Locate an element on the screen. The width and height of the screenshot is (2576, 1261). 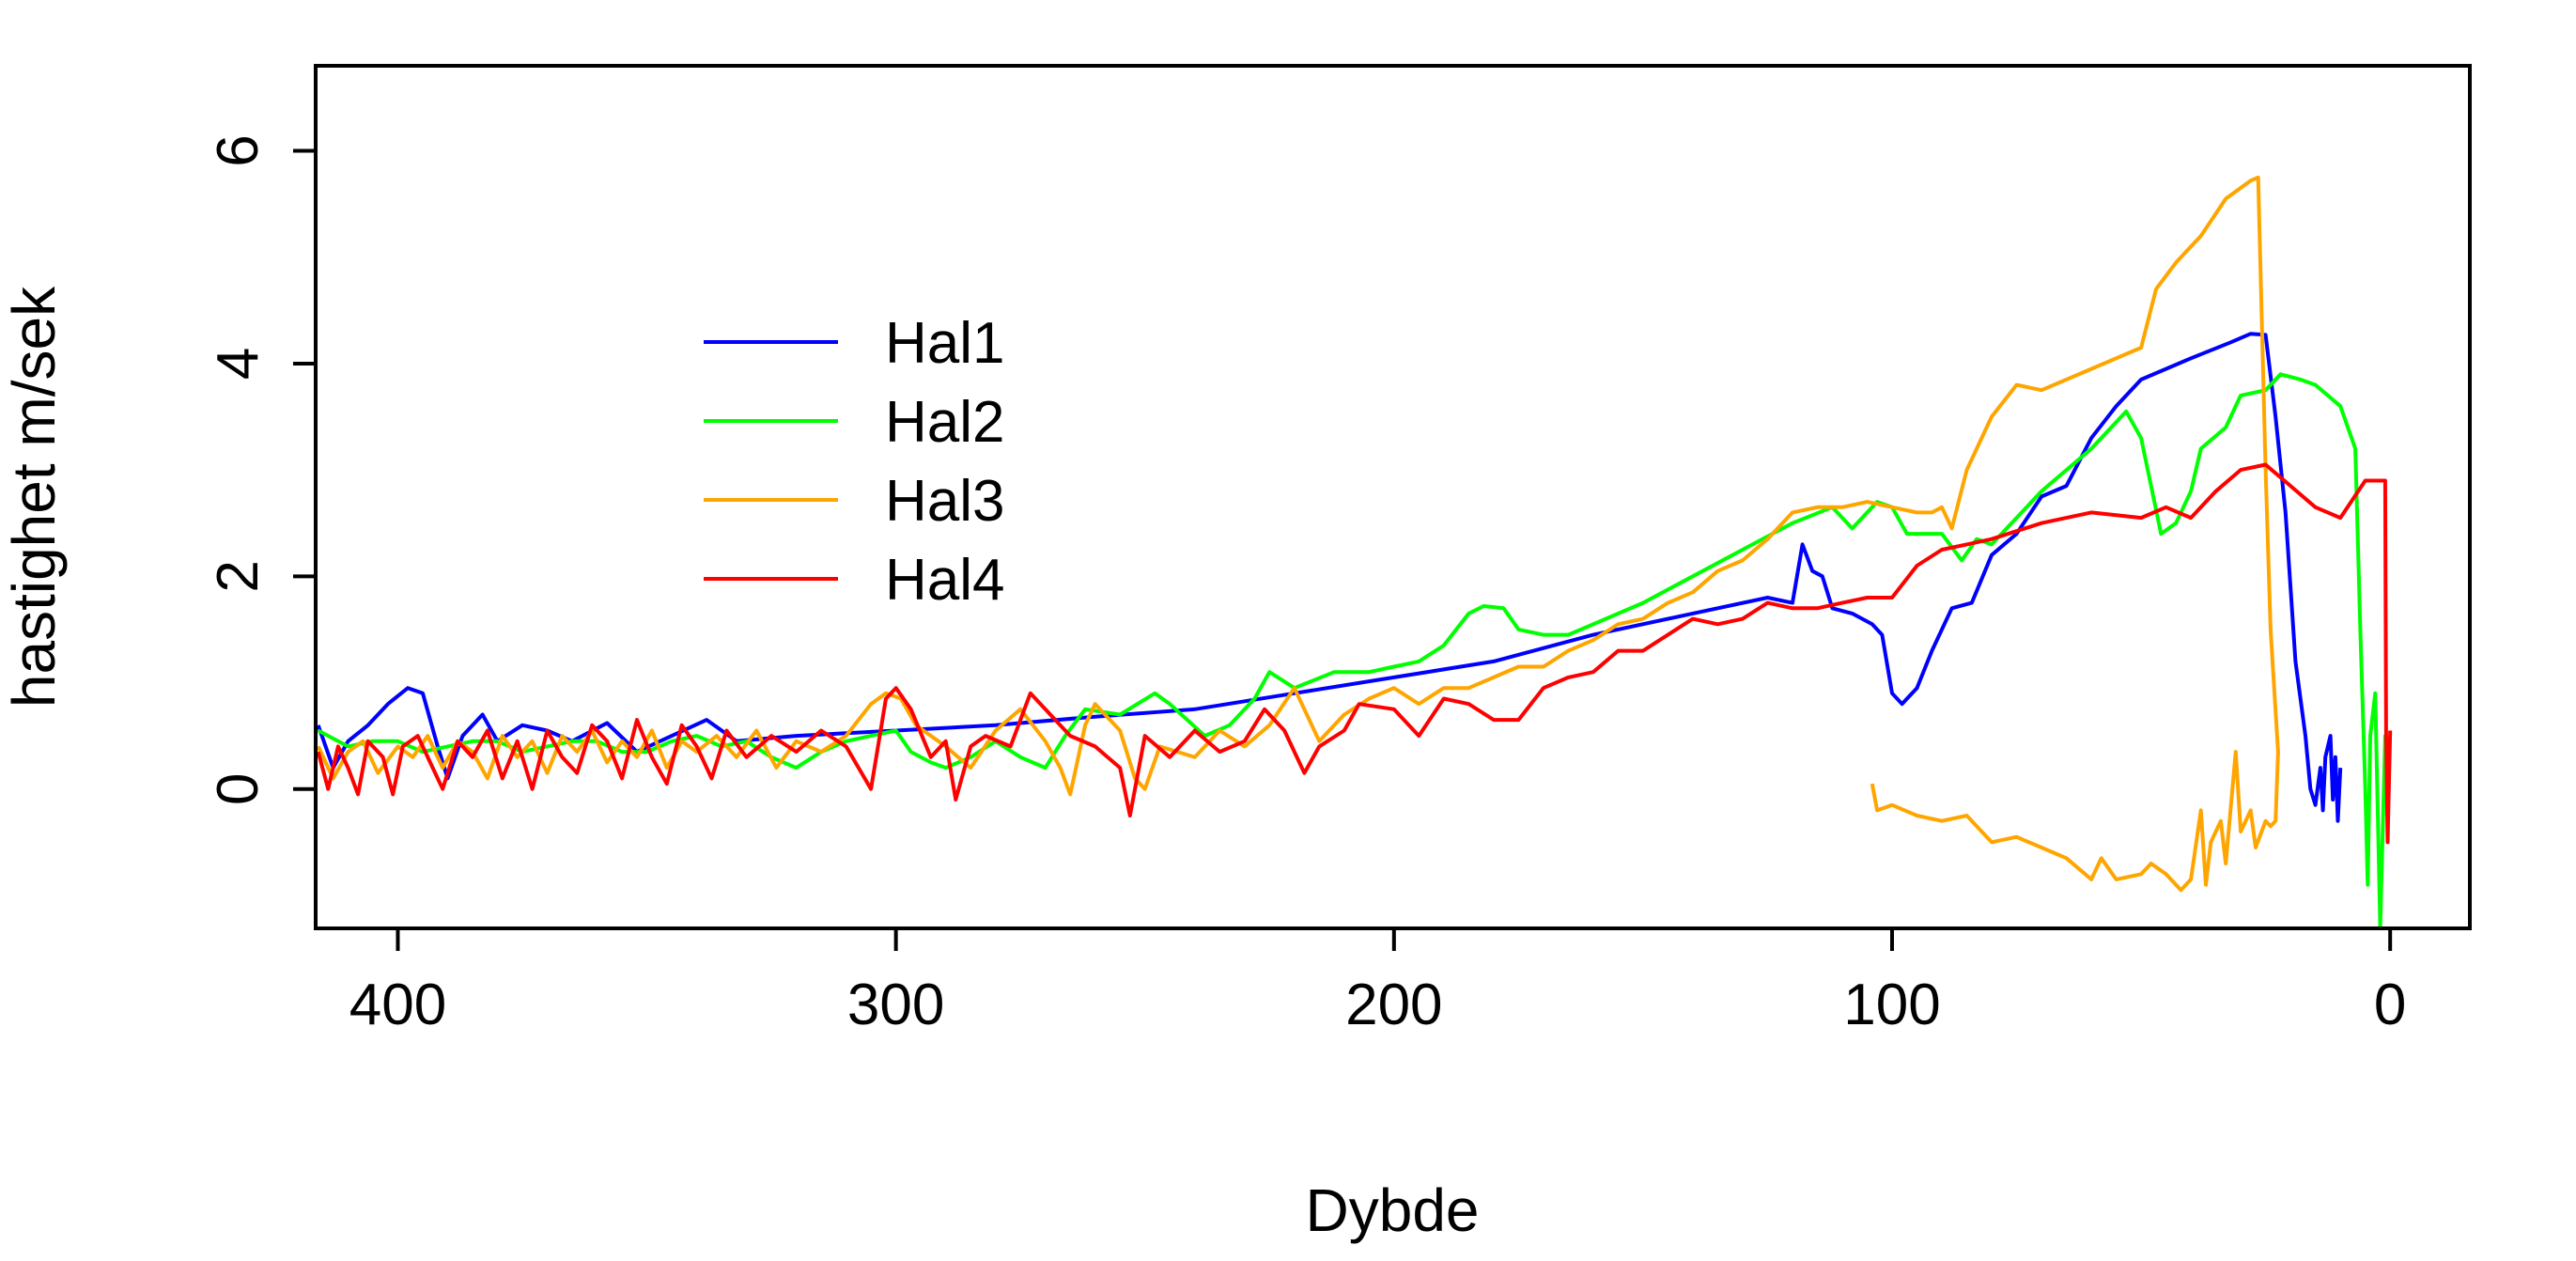
x-tick-label: 400 is located at coordinates (398, 1005).